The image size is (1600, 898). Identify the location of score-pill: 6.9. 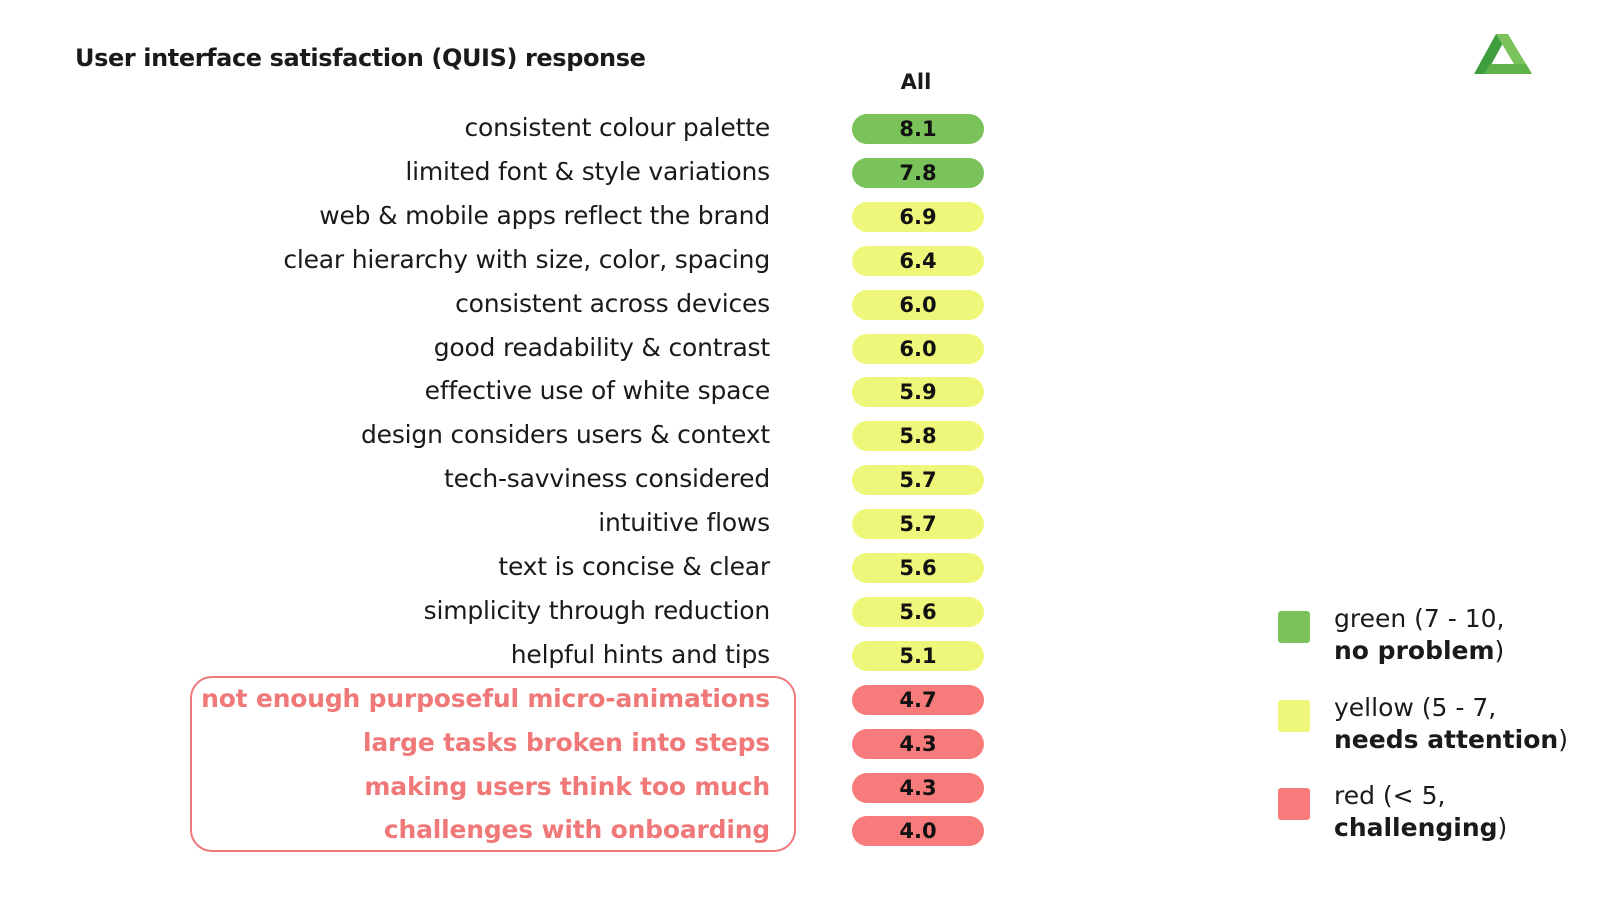
(918, 216).